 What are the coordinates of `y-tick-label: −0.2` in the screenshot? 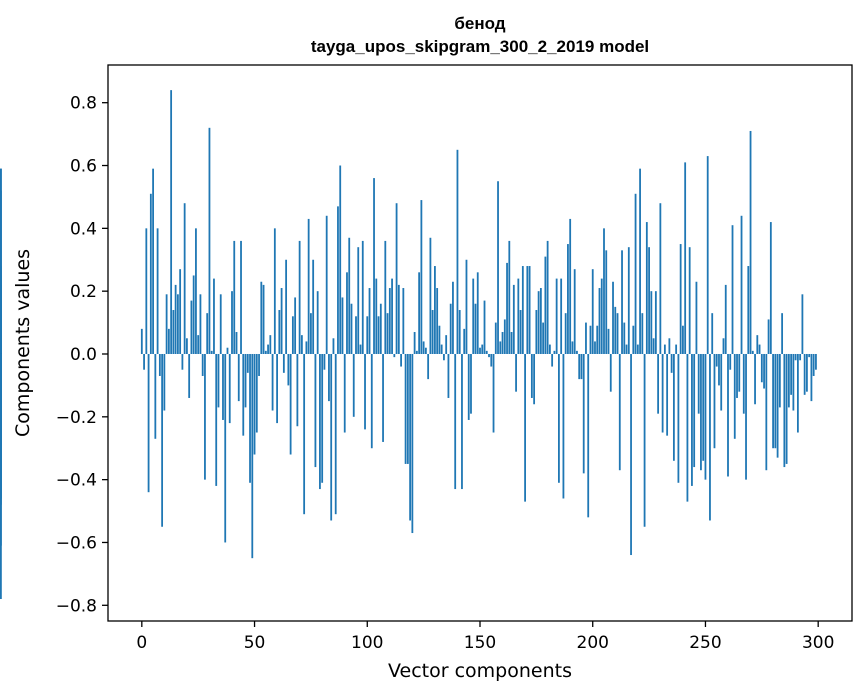 It's located at (76, 418).